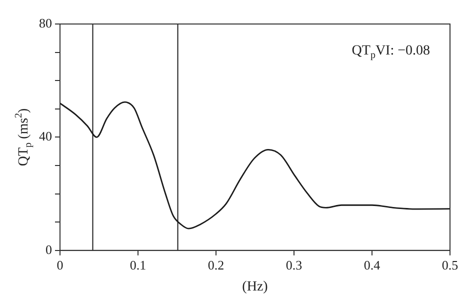 Image resolution: width=474 pixels, height=307 pixels. Describe the element at coordinates (24, 137) in the screenshot. I see `y-axis-title: QTp (ms2)` at that location.